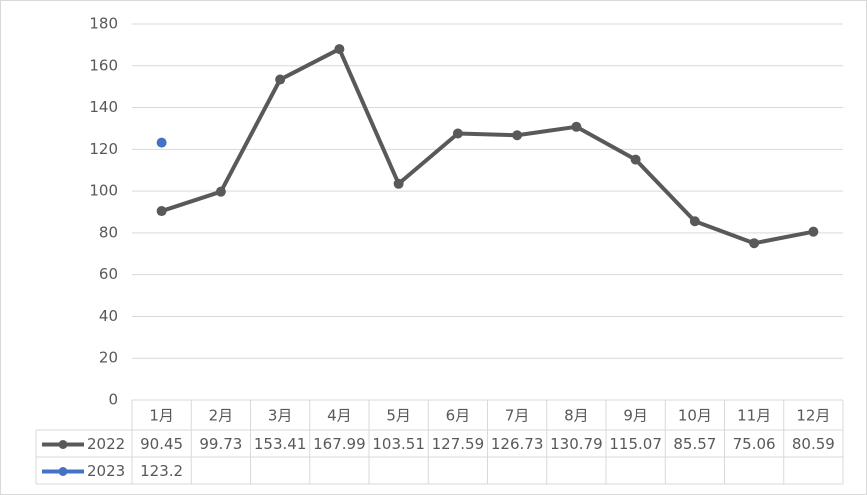 This screenshot has width=867, height=495. Describe the element at coordinates (635, 444) in the screenshot. I see `table-value: 115.07` at that location.